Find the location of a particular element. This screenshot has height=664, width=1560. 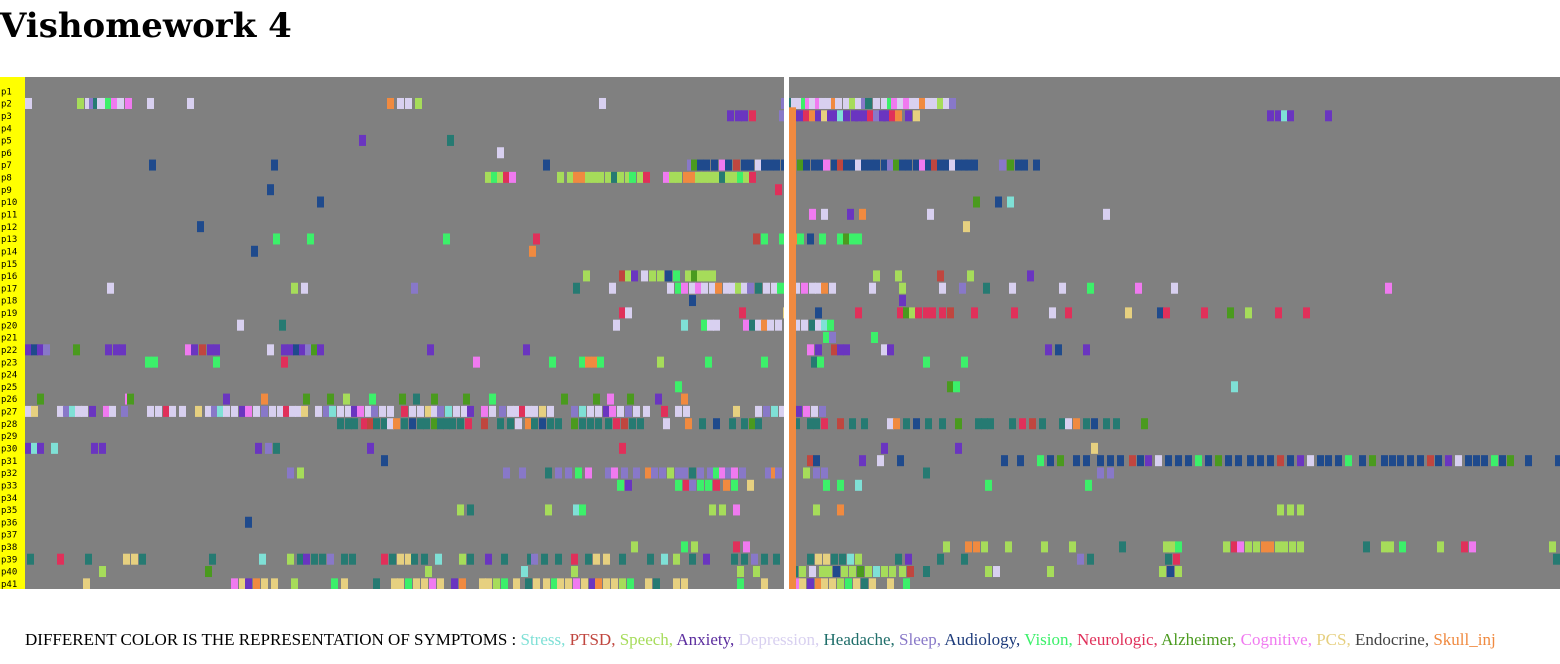

row-label-p18: p18 is located at coordinates (9, 302).